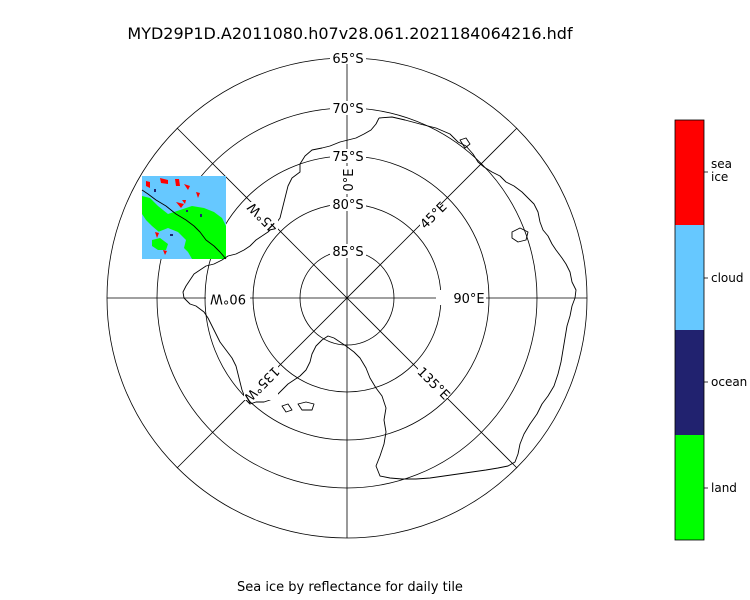  Describe the element at coordinates (228, 298) in the screenshot. I see `lon-label-90w: 90°W` at that location.